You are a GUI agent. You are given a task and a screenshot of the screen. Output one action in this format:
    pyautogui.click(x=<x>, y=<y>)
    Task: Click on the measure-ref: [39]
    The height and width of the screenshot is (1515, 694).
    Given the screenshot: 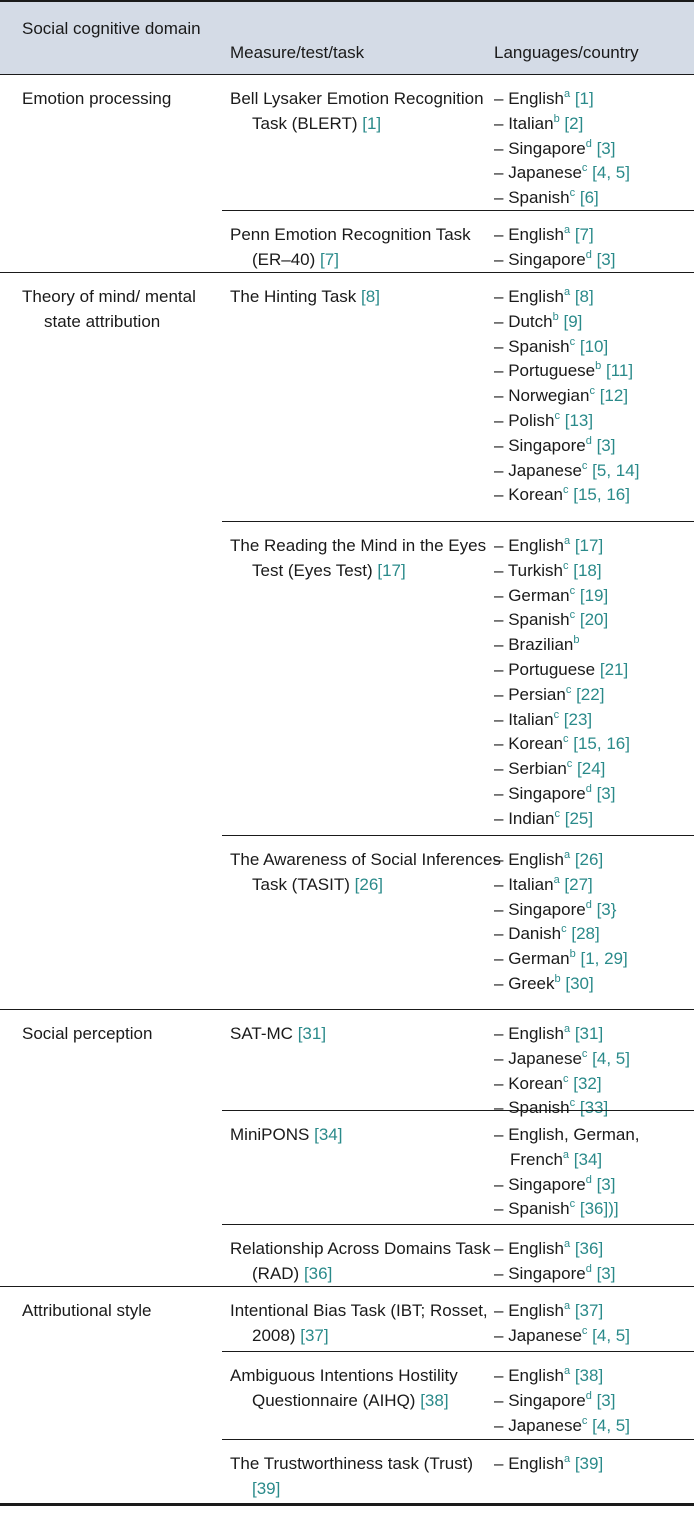 What is the action you would take?
    pyautogui.click(x=266, y=1488)
    